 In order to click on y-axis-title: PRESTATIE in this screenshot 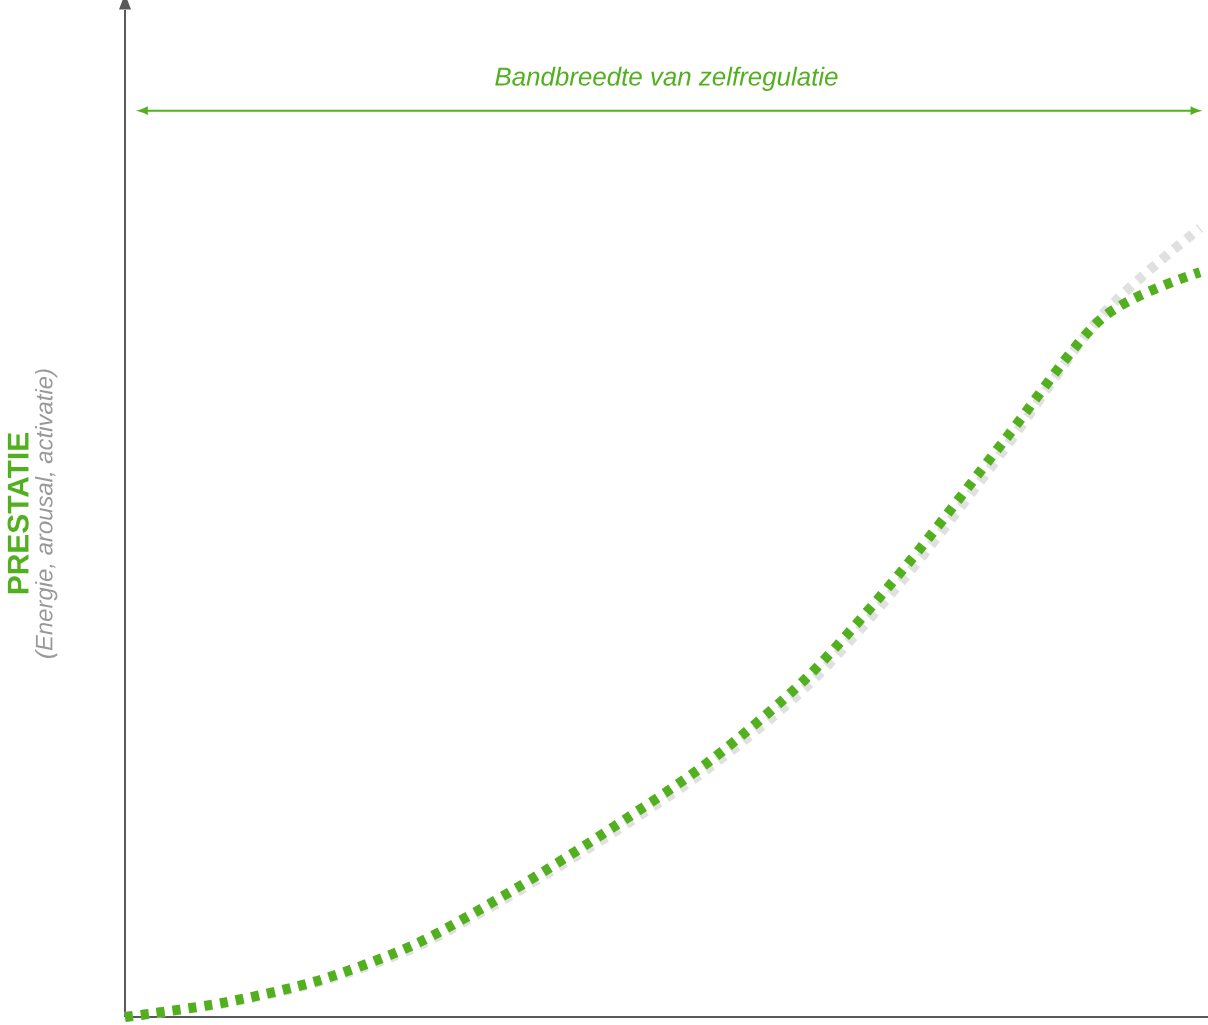, I will do `click(18, 513)`.